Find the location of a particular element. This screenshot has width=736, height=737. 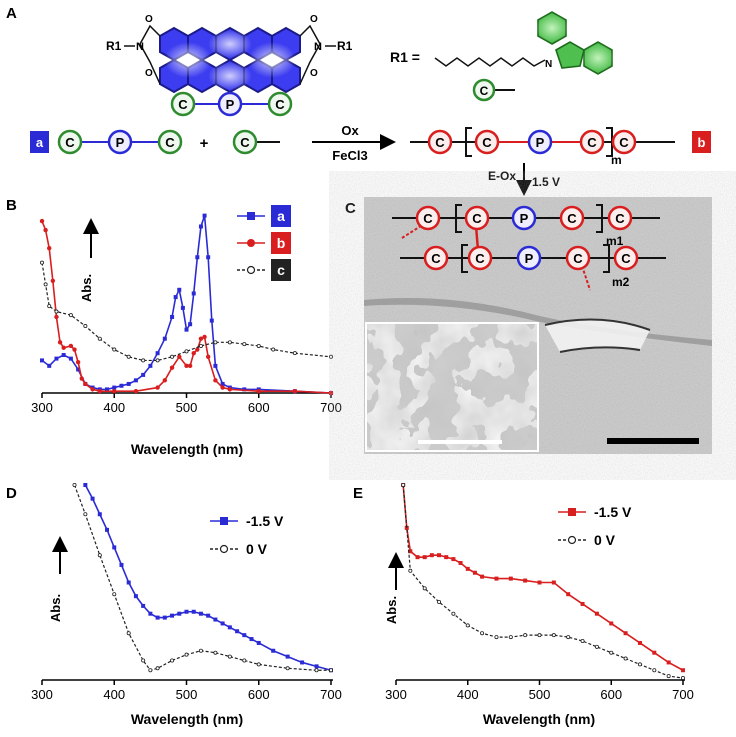

legend-label: a is located at coordinates (281, 216).